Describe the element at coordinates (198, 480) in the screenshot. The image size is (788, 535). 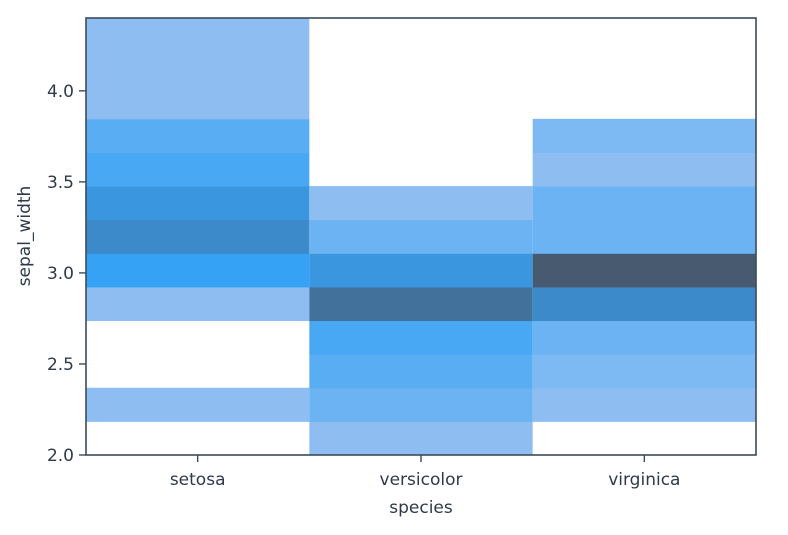
I see `x-tick-label-setosa: setosa` at that location.